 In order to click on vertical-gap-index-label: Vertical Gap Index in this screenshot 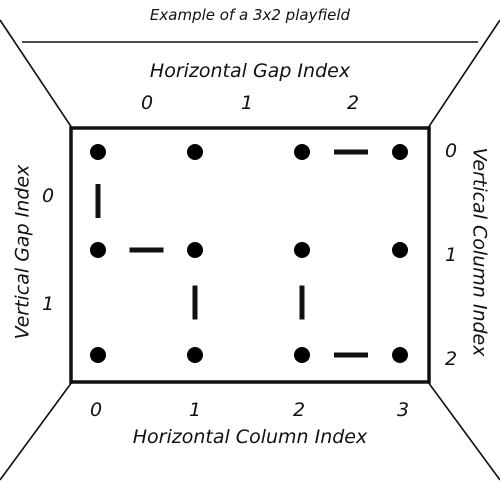, I will do `click(21, 252)`.